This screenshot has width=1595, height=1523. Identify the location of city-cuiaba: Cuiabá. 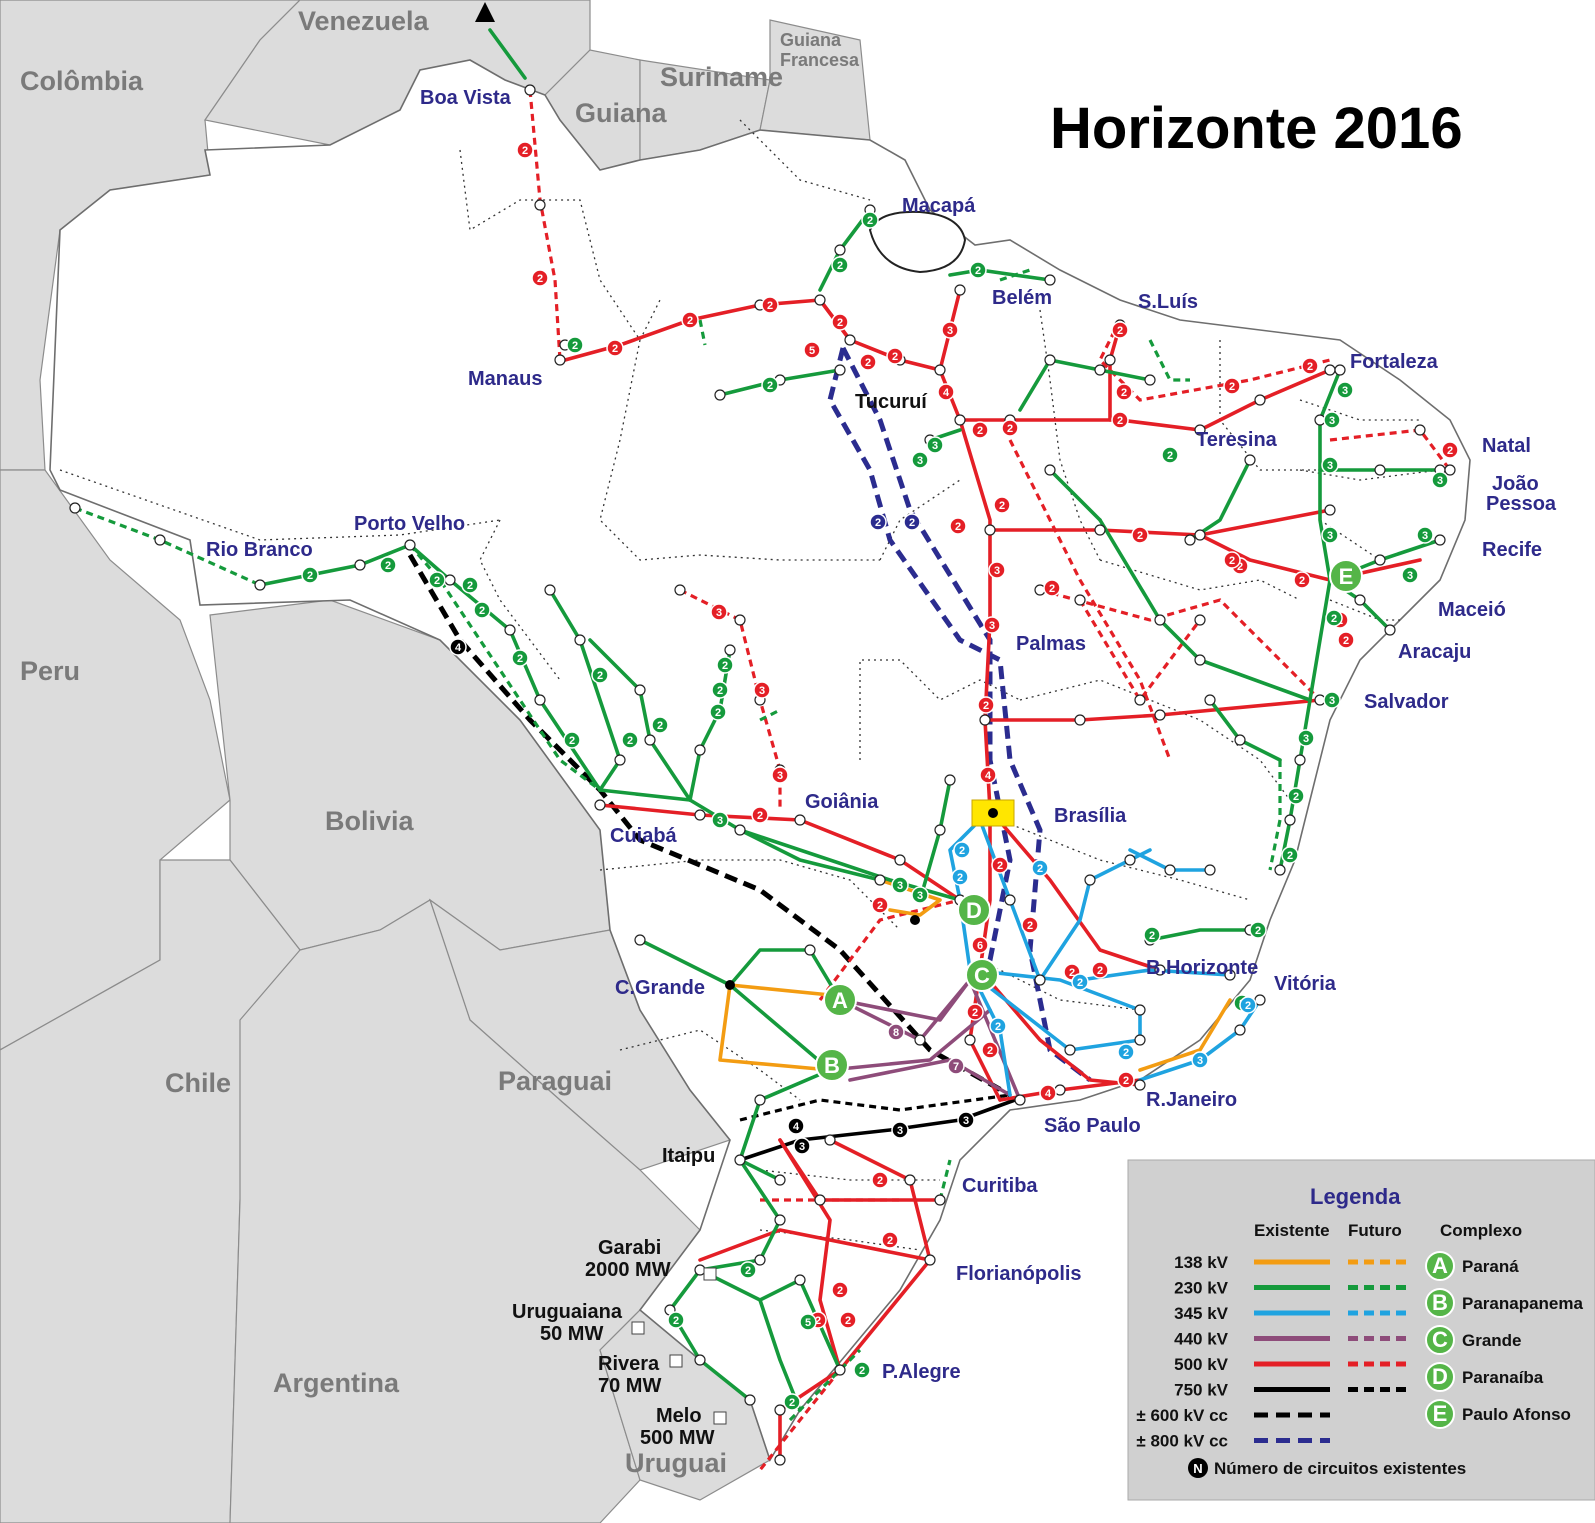
(644, 836).